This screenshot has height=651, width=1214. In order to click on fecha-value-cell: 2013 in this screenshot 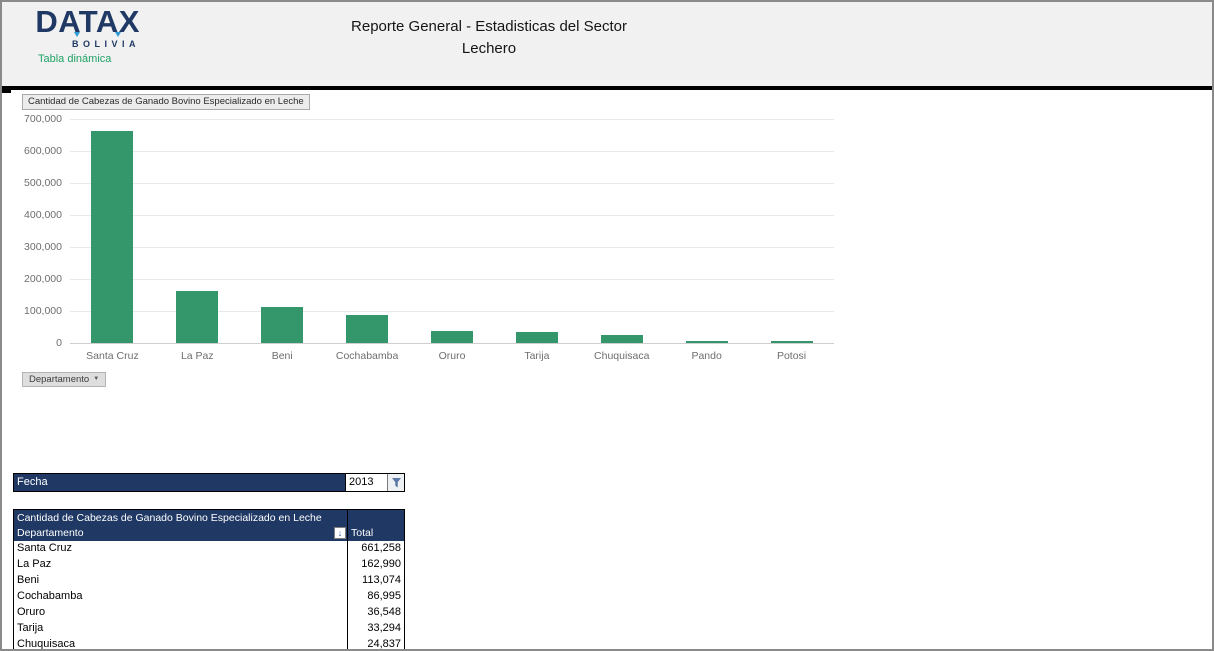, I will do `click(366, 482)`.